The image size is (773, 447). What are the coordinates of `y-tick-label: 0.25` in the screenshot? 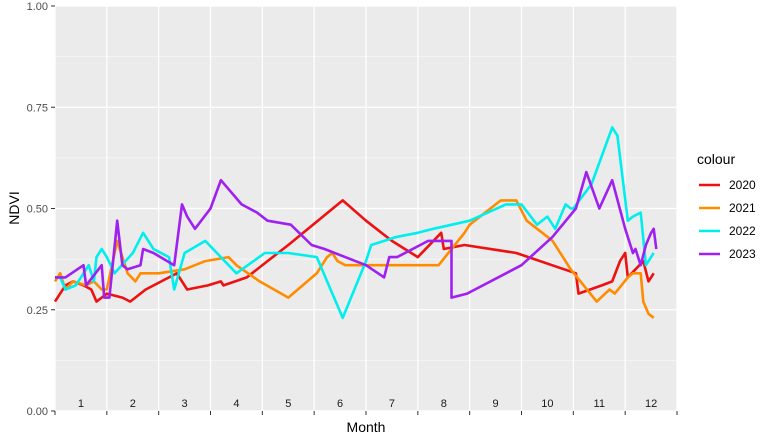 It's located at (37, 311).